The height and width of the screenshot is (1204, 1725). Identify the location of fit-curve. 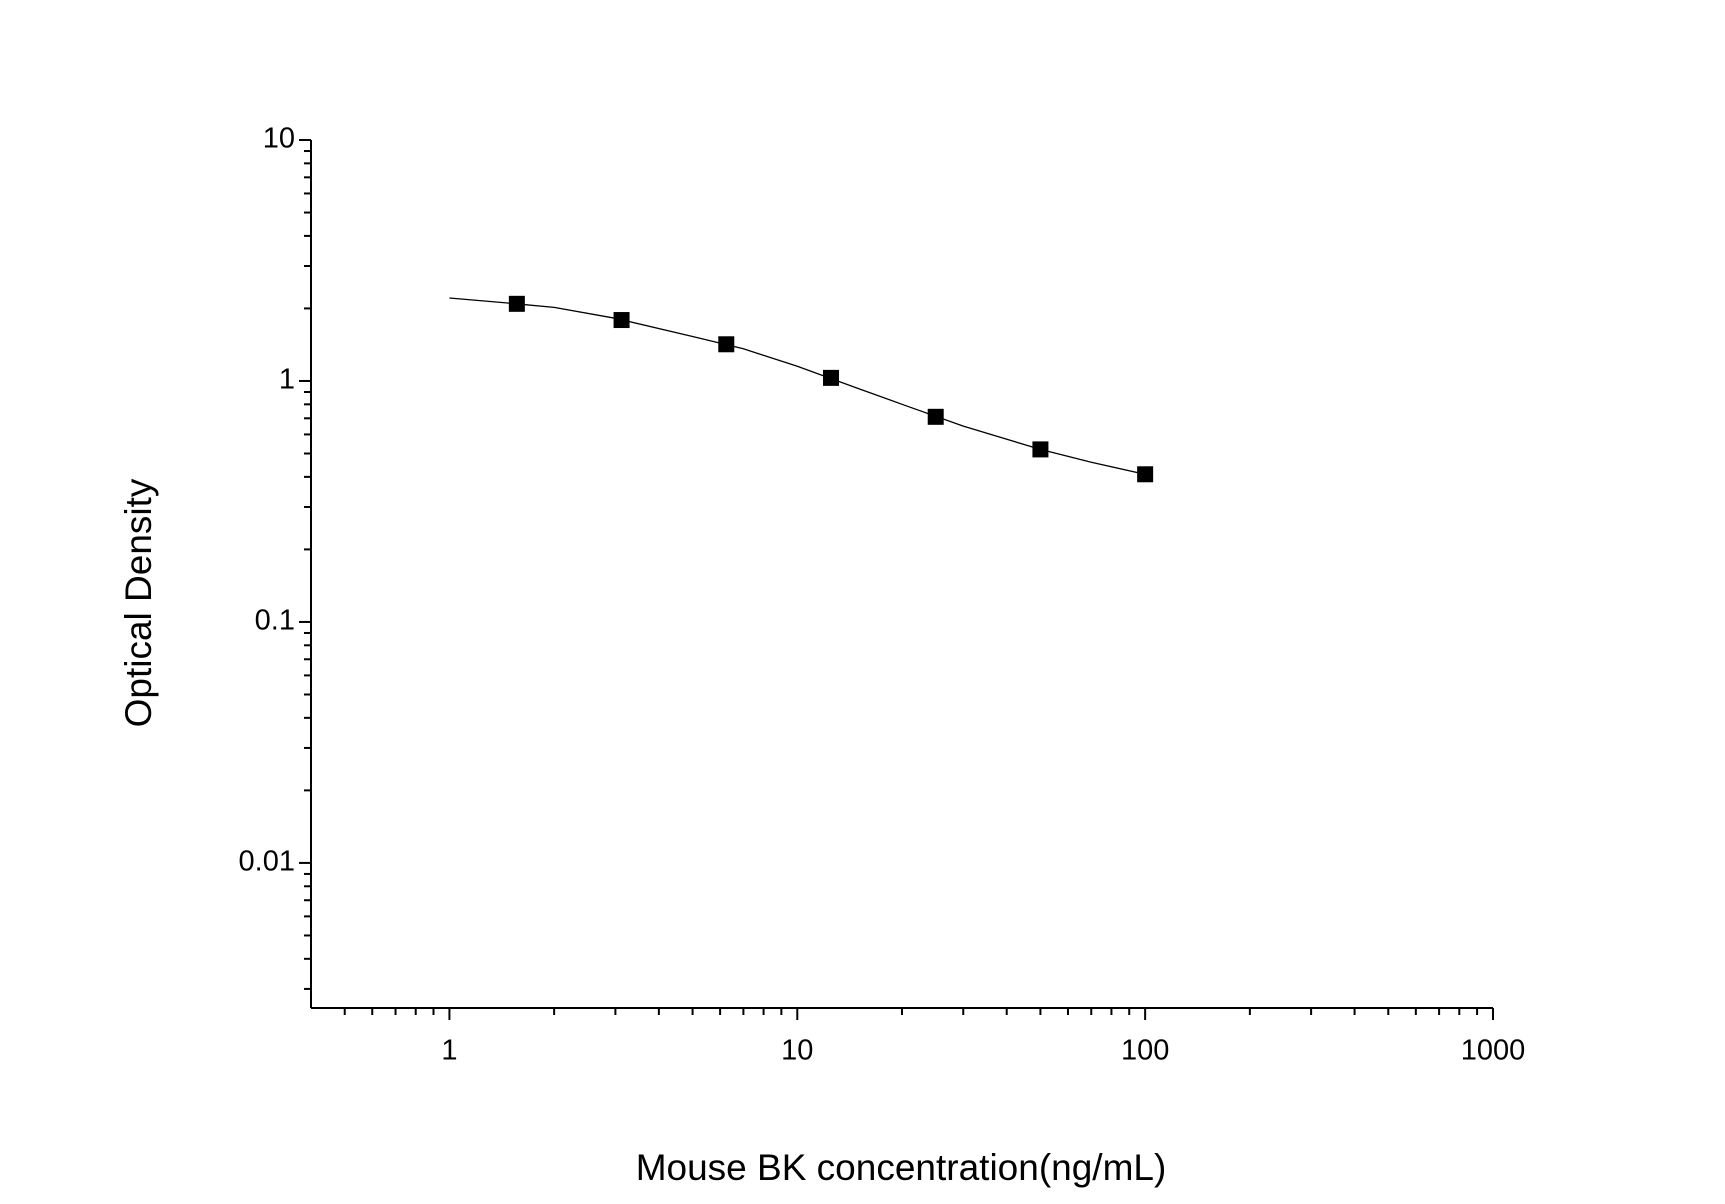
(797, 386).